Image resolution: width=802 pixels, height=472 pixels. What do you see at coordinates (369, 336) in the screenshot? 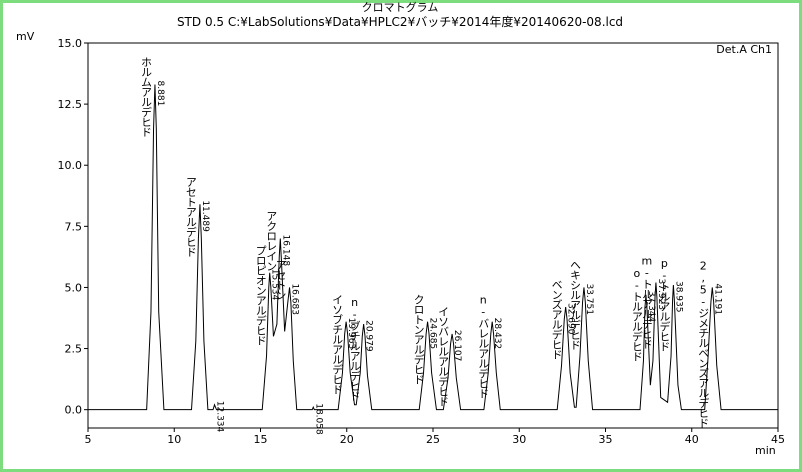
I see `retention-time-label: 20.979` at bounding box center [369, 336].